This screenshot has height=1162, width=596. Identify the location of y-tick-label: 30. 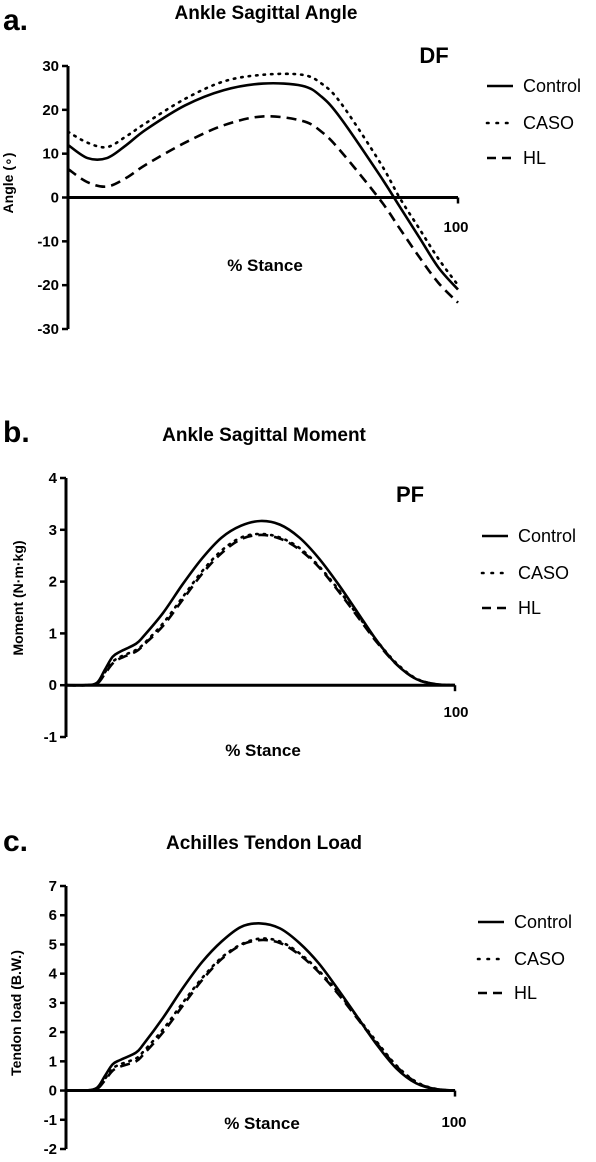
(50, 66).